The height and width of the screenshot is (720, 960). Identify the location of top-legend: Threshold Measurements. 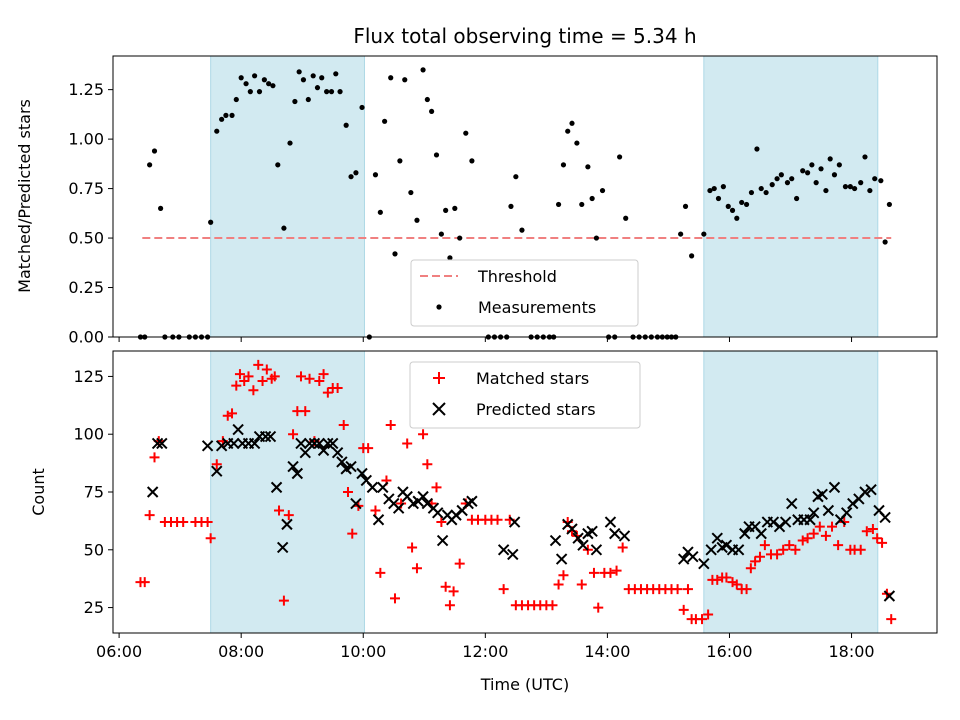
(524, 293).